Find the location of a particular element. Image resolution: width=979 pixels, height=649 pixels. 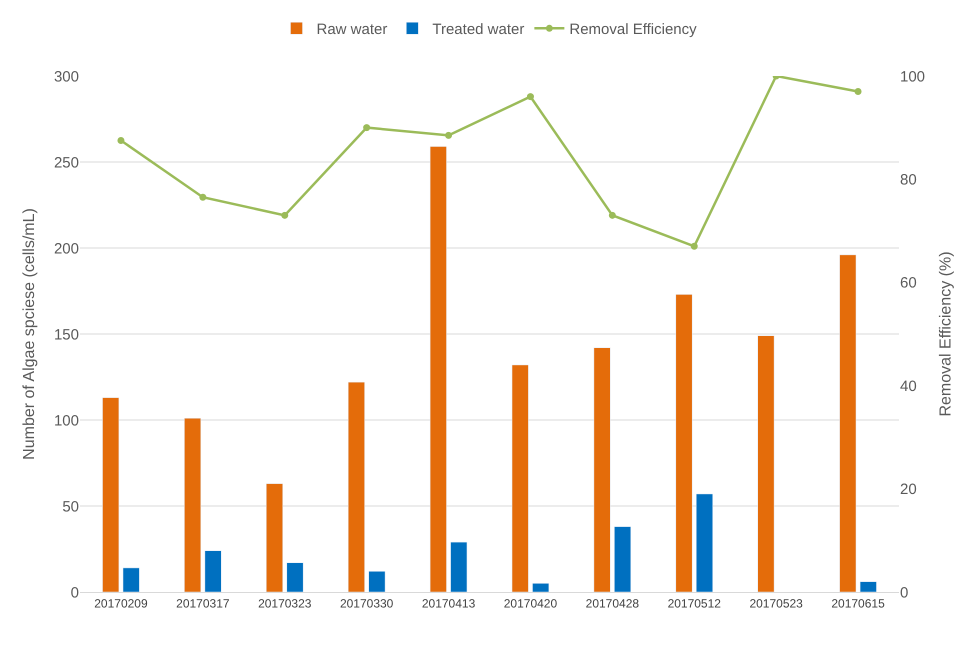

y-tick-label: 100 is located at coordinates (66, 421).